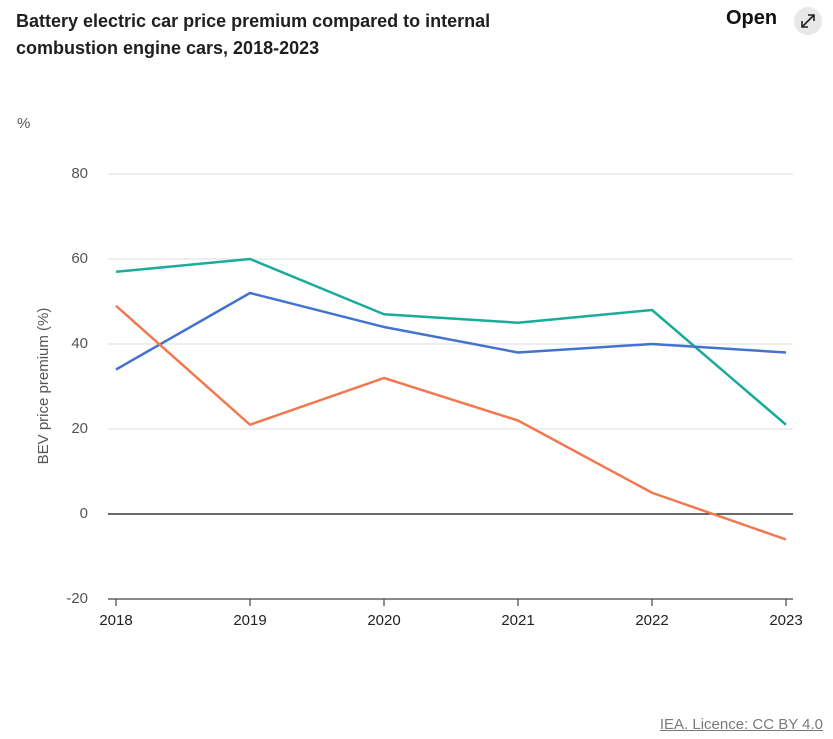  What do you see at coordinates (517, 620) in the screenshot?
I see `x-tick-label: 2021` at bounding box center [517, 620].